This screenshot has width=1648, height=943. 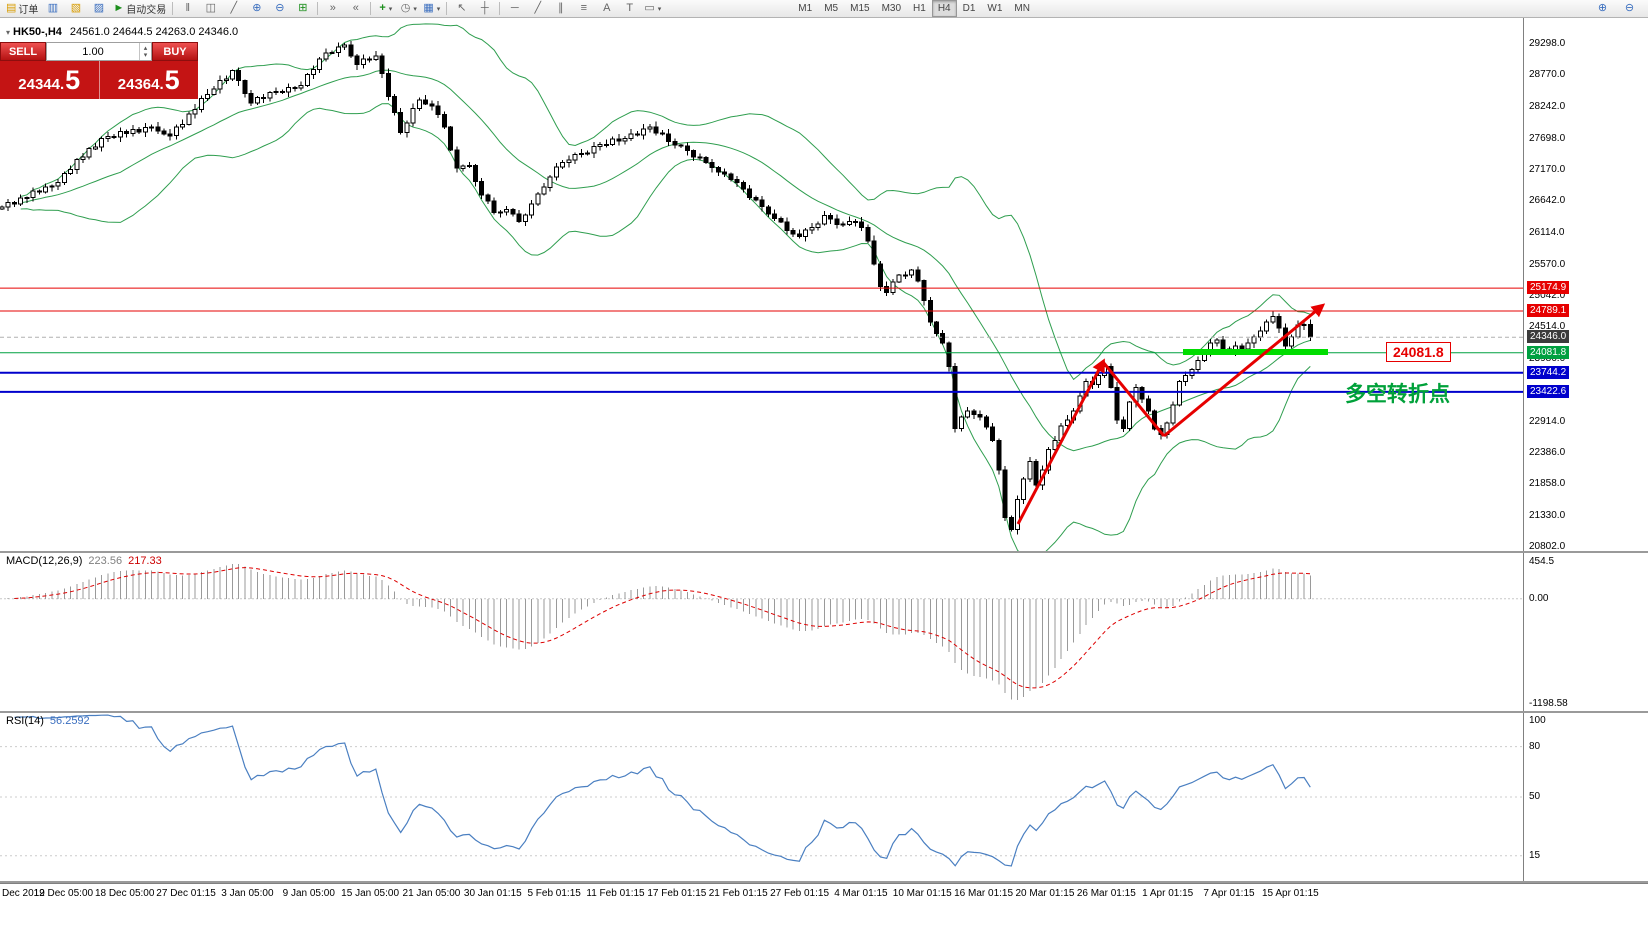 What do you see at coordinates (8, 32) in the screenshot?
I see `collapse-panel-icon: ▾` at bounding box center [8, 32].